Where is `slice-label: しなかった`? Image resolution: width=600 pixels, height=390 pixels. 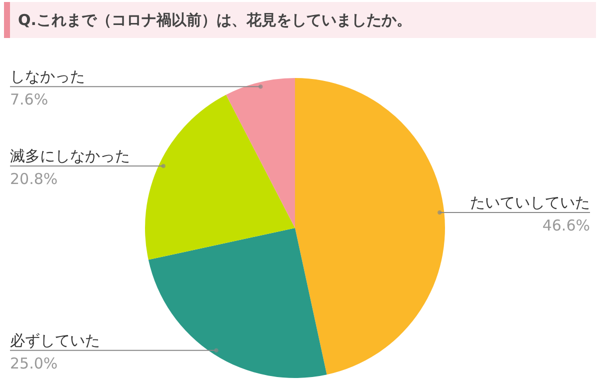
slice-label: しなかった is located at coordinates (47, 77).